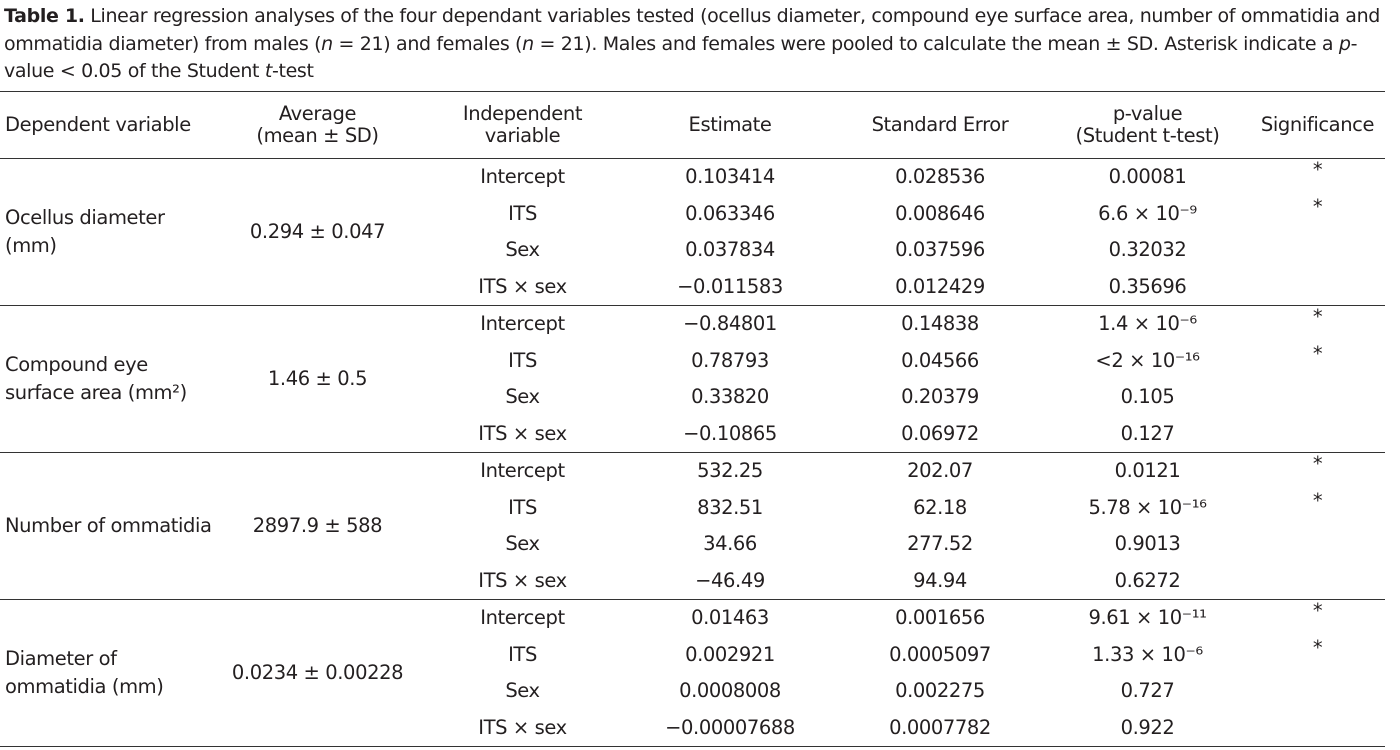 The width and height of the screenshot is (1400, 750). I want to click on table-row: ITS 0.002921 0.0005097 1.33 × 10⁻⁶ *, so click(692, 655).